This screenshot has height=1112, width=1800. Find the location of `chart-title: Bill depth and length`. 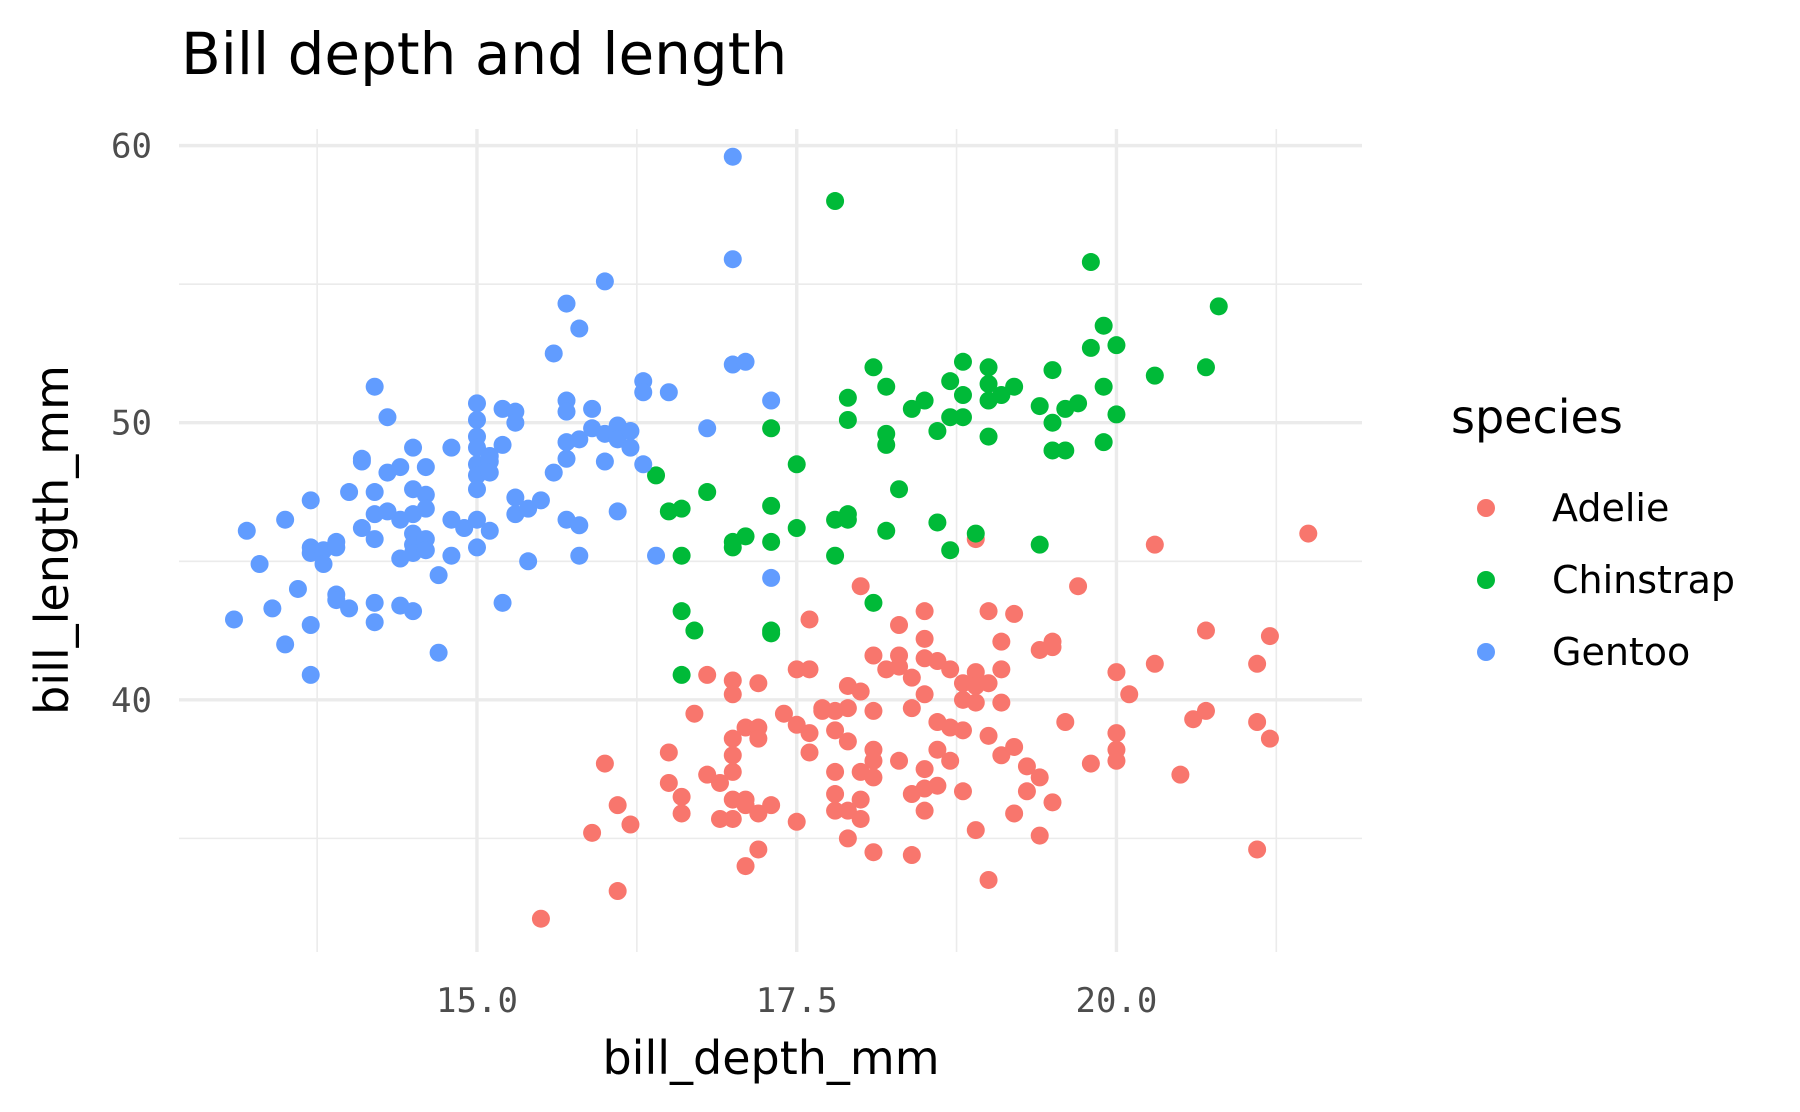

chart-title: Bill depth and length is located at coordinates (484, 54).